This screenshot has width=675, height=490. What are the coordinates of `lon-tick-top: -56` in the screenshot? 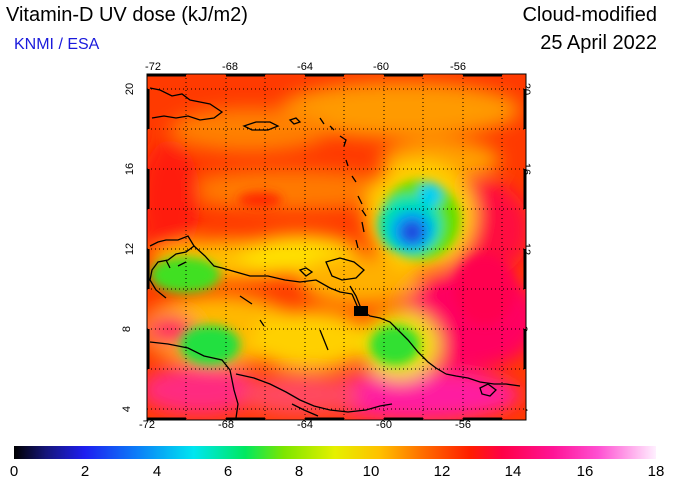 It's located at (458, 67).